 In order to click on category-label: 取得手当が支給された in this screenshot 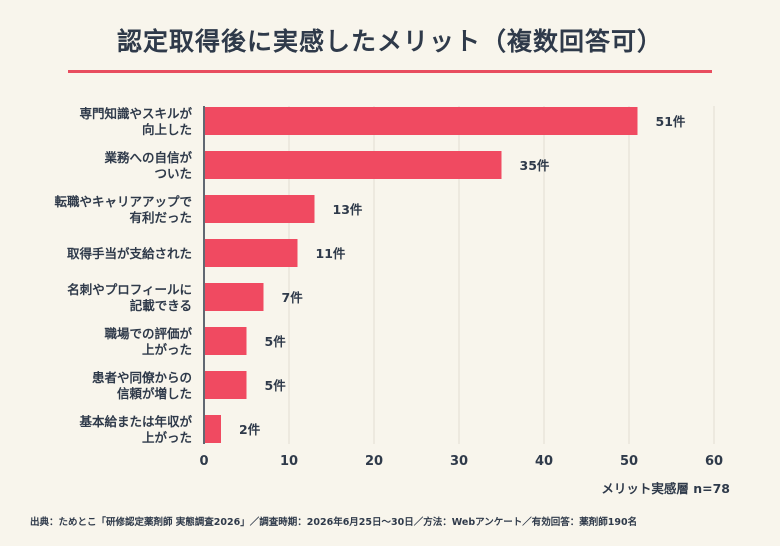, I will do `click(129, 253)`.